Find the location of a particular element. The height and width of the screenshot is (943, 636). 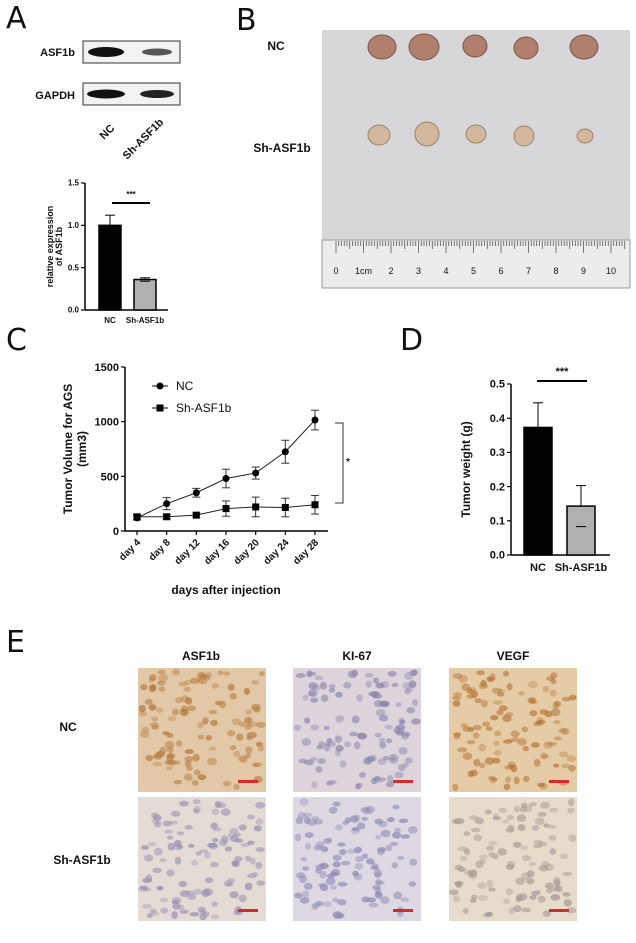

x-tick-label: NC is located at coordinates (110, 320).